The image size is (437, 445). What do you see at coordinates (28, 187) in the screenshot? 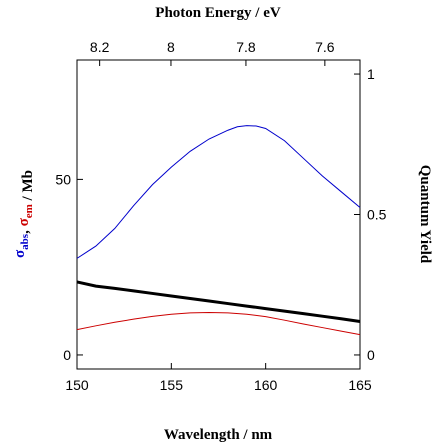
I see `left-axis-title-part: / Mb` at bounding box center [28, 187].